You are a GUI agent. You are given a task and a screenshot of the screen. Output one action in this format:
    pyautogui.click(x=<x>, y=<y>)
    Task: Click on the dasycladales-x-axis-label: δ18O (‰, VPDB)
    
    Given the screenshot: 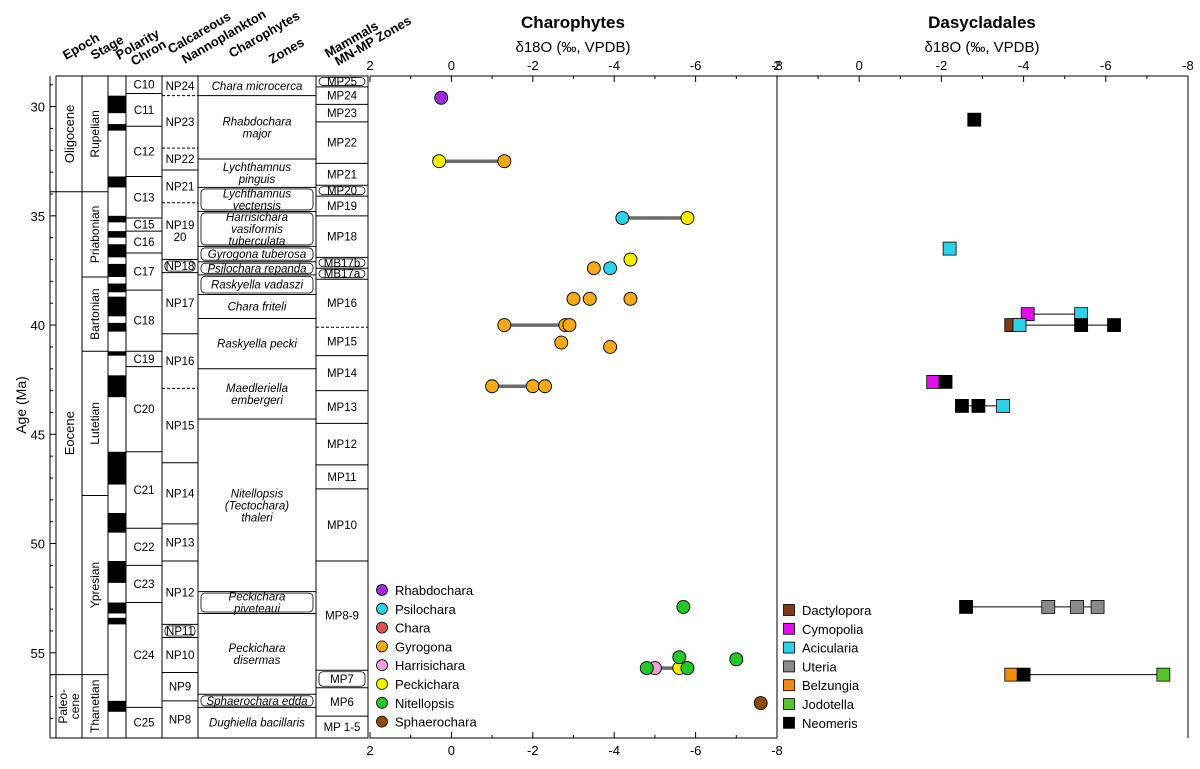 What is the action you would take?
    pyautogui.click(x=981, y=47)
    